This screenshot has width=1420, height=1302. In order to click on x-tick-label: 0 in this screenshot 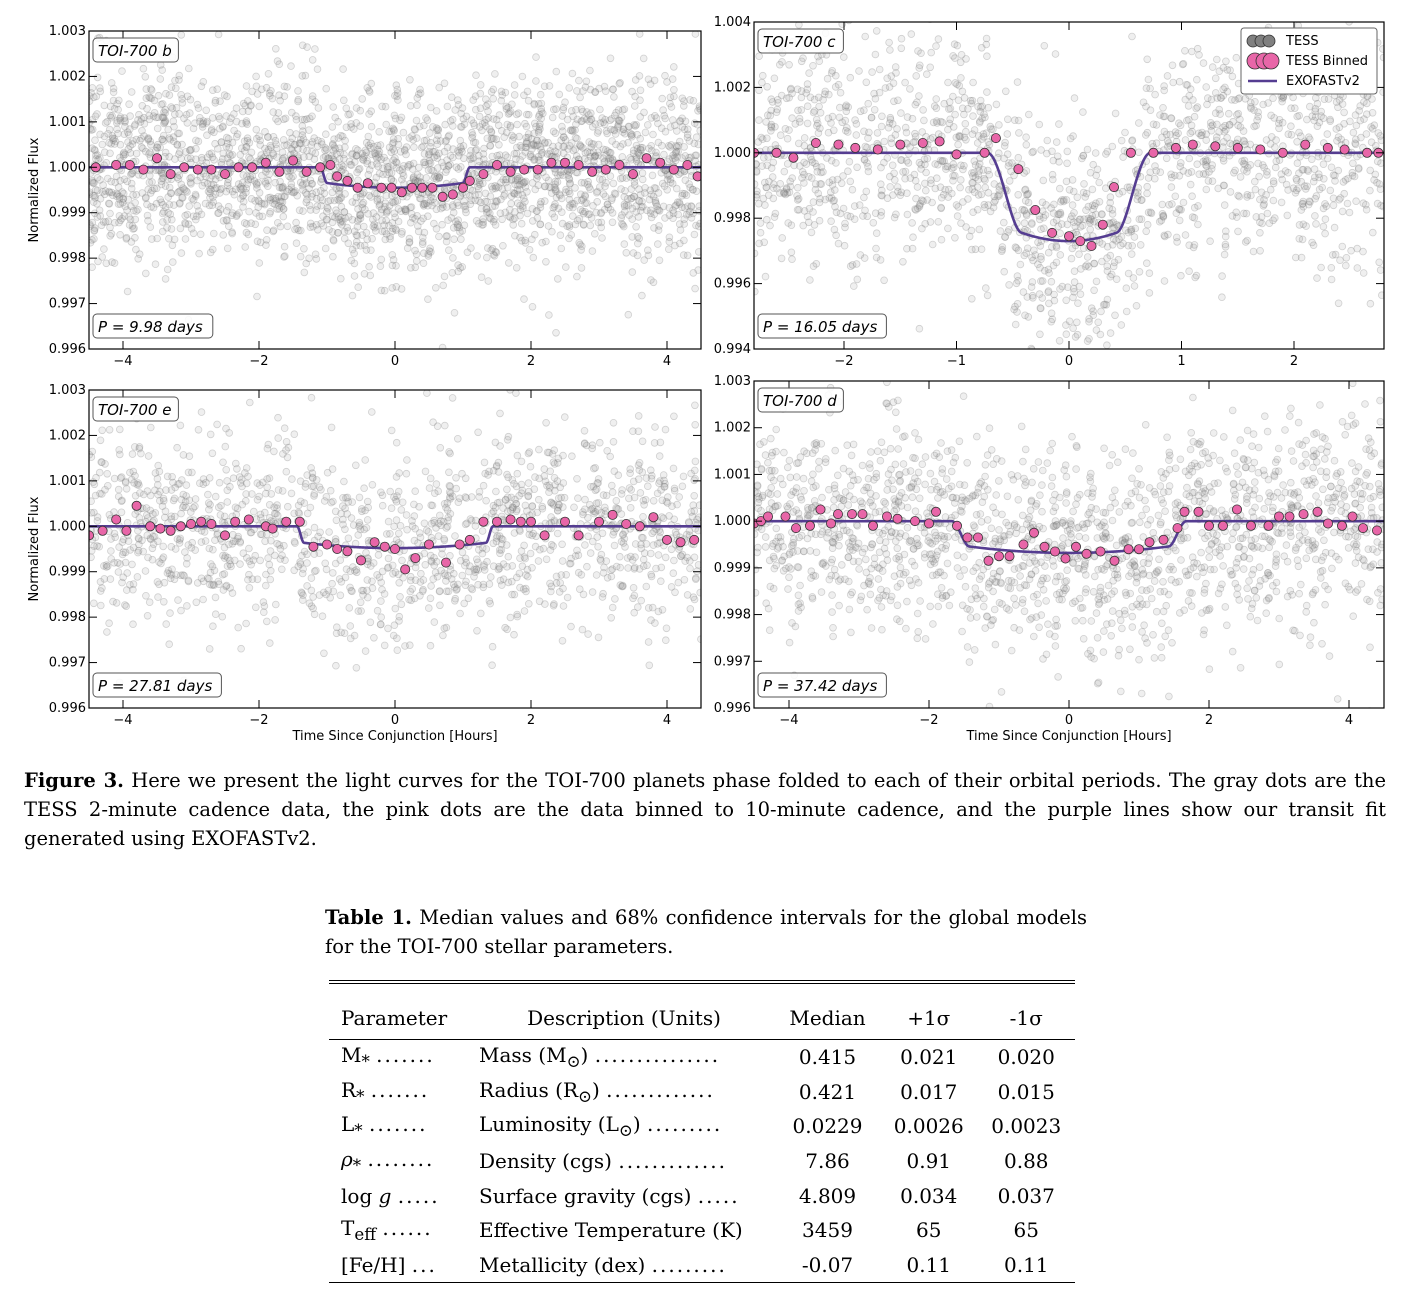, I will do `click(395, 361)`.